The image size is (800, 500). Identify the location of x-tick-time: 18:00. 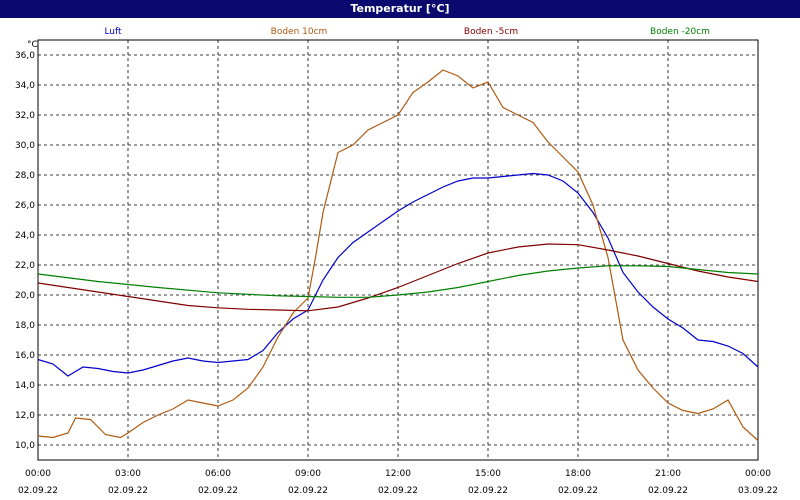
(578, 474).